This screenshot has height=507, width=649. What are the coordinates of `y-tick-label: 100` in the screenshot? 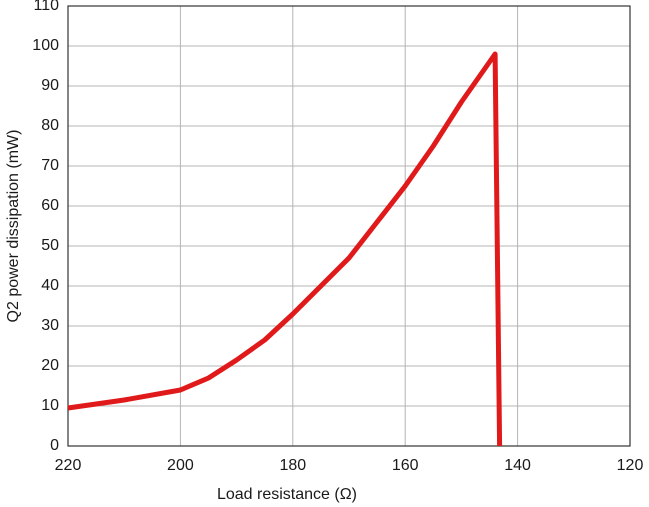 It's located at (45, 45).